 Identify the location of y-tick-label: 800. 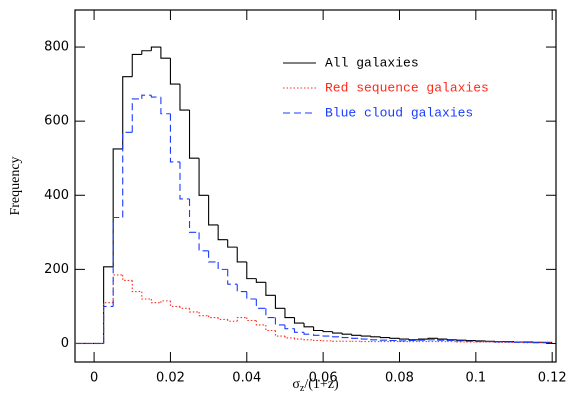
(56, 47).